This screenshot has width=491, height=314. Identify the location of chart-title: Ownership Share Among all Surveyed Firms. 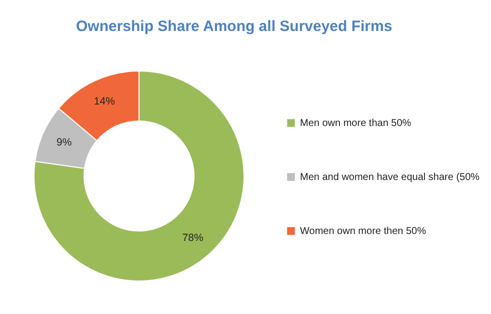
(234, 26).